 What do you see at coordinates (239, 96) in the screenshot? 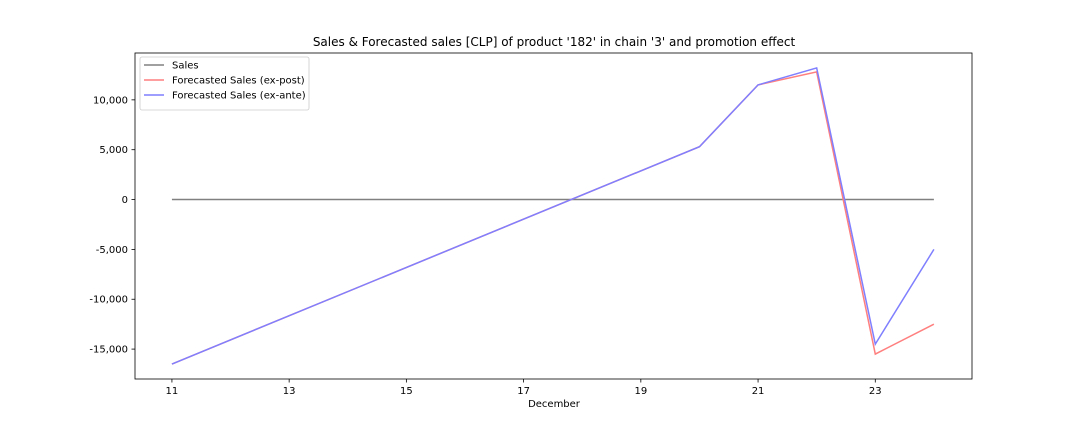
I see `legend-label-2: Forecasted Sales (ex-ante)` at bounding box center [239, 96].